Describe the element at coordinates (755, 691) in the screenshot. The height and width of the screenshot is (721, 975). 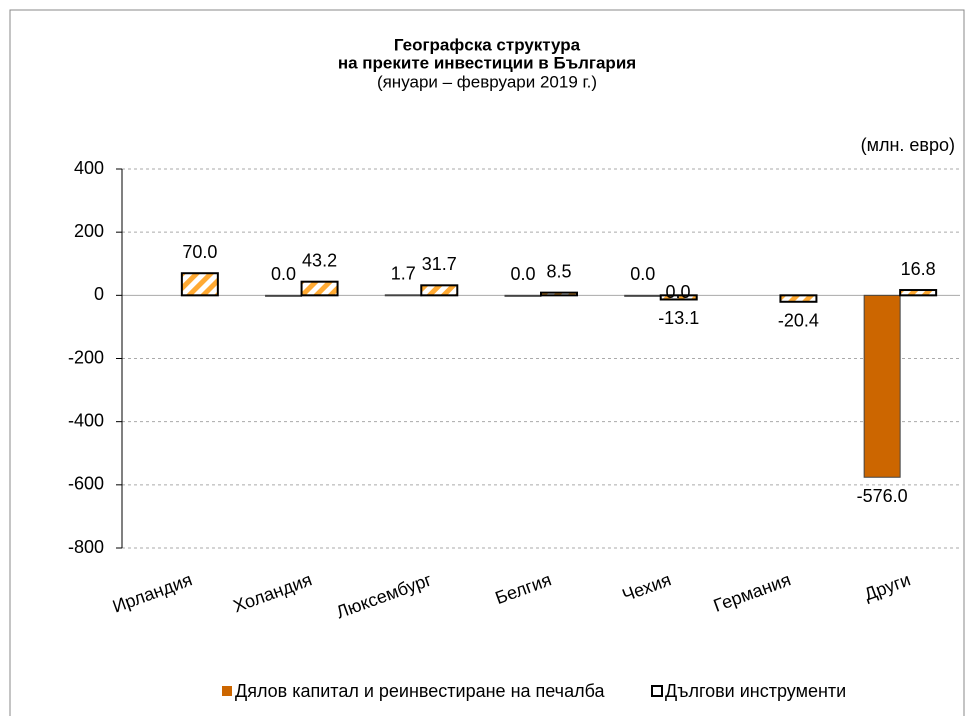
I see `legend-label: Дългови инструменти` at that location.